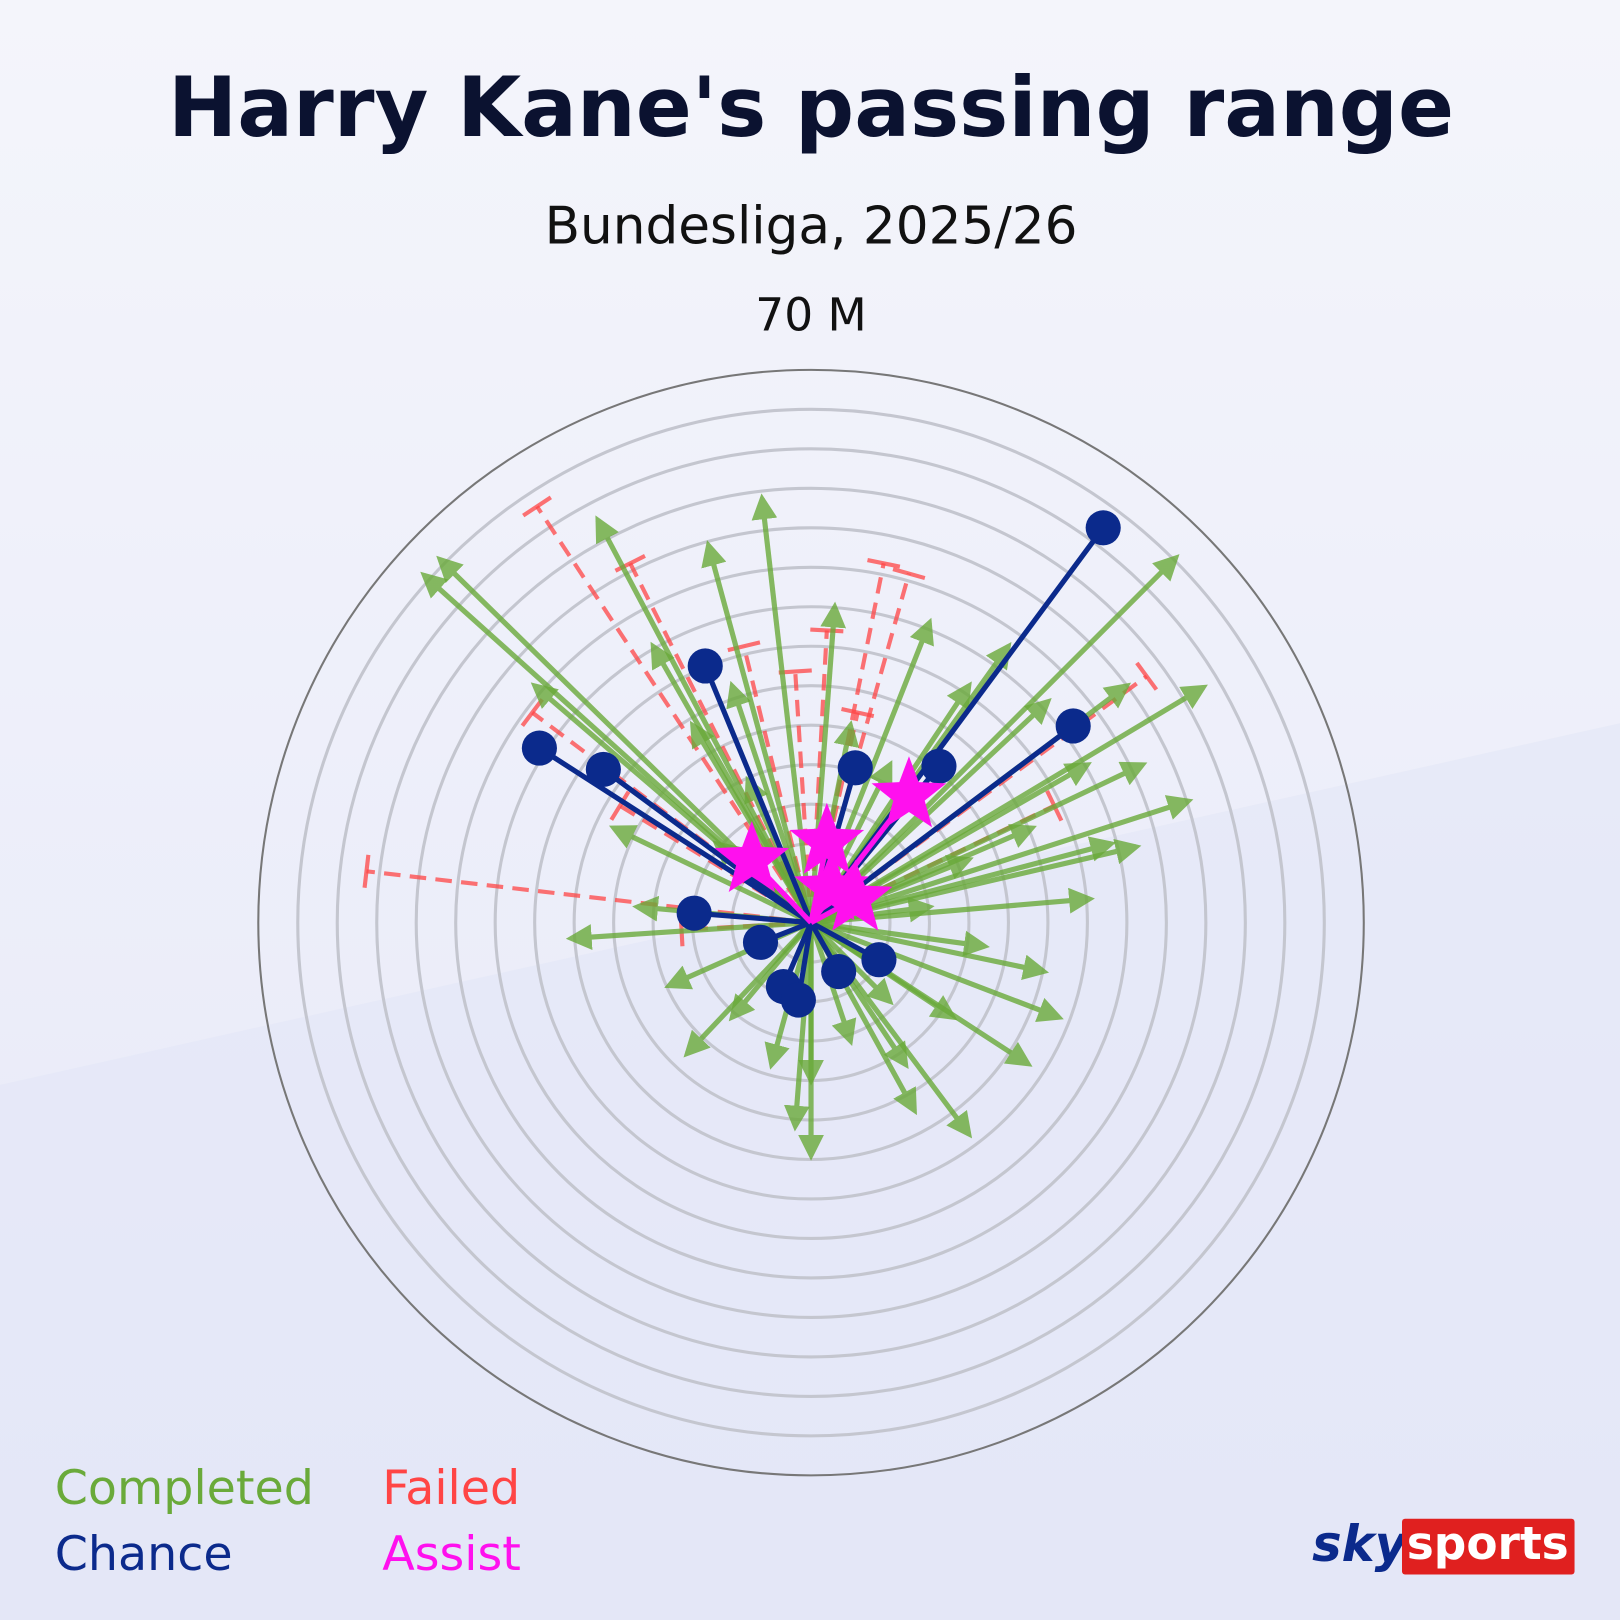 This screenshot has height=1620, width=1620. I want to click on legend-entry: Chance, so click(144, 1554).